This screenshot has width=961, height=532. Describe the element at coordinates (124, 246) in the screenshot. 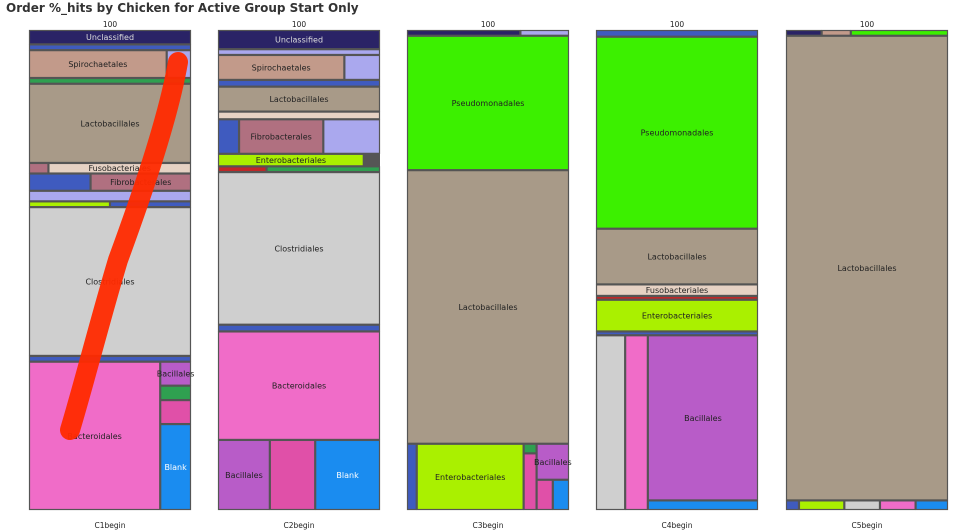

I see `red-scribble-annotation` at that location.